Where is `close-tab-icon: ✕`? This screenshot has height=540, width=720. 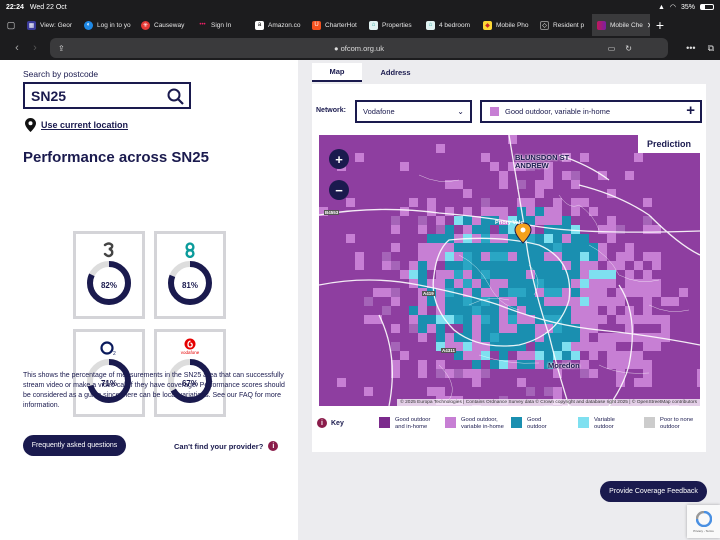
close-tab-icon: ✕ is located at coordinates (648, 25).